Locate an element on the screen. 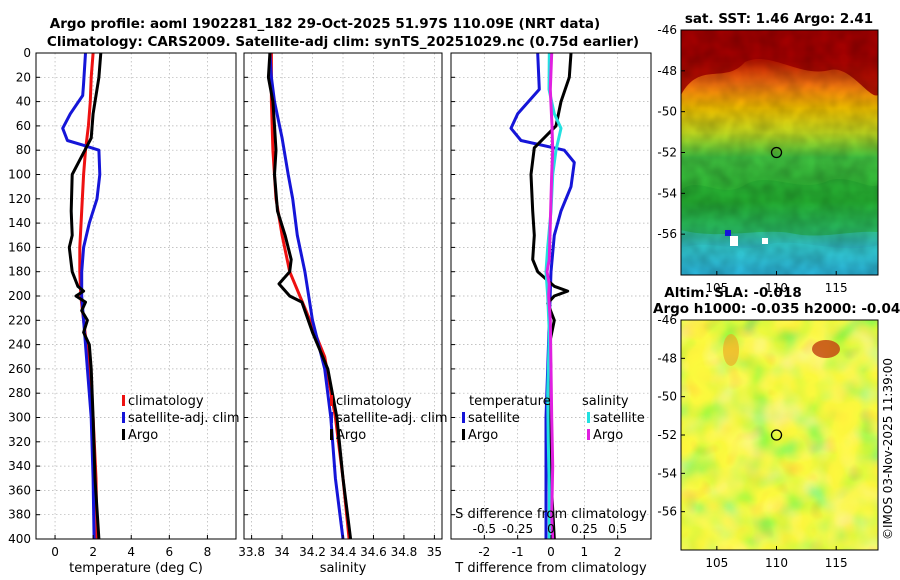  sst-map is located at coordinates (779, 152).